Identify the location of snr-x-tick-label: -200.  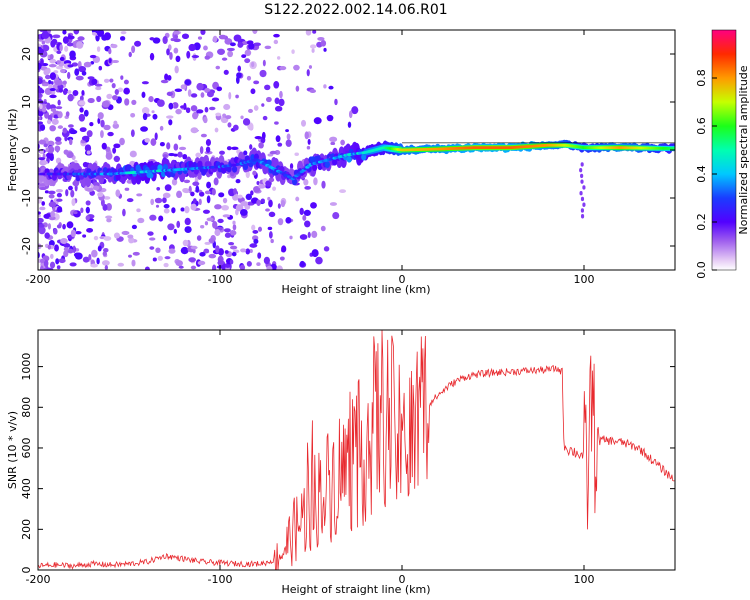
(38, 579).